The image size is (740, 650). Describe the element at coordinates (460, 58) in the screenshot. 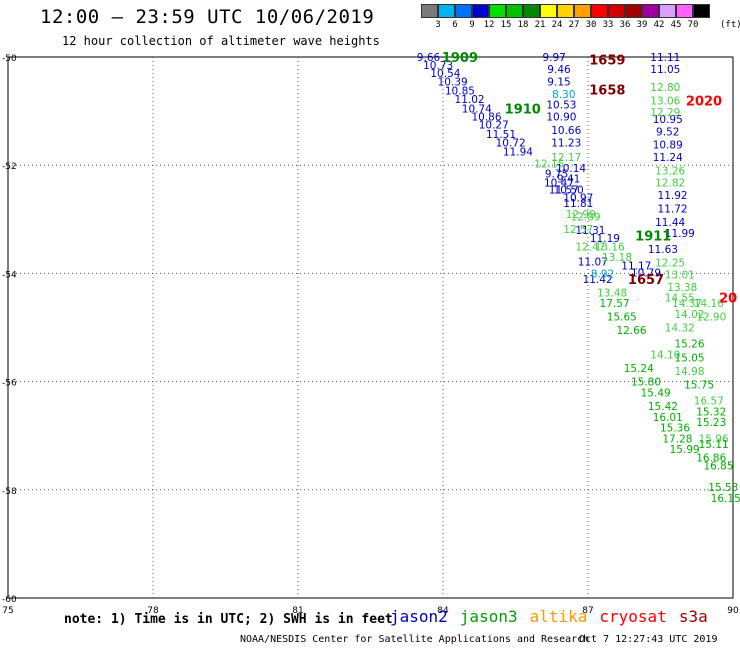

I see `pass-time-label: 1909` at that location.